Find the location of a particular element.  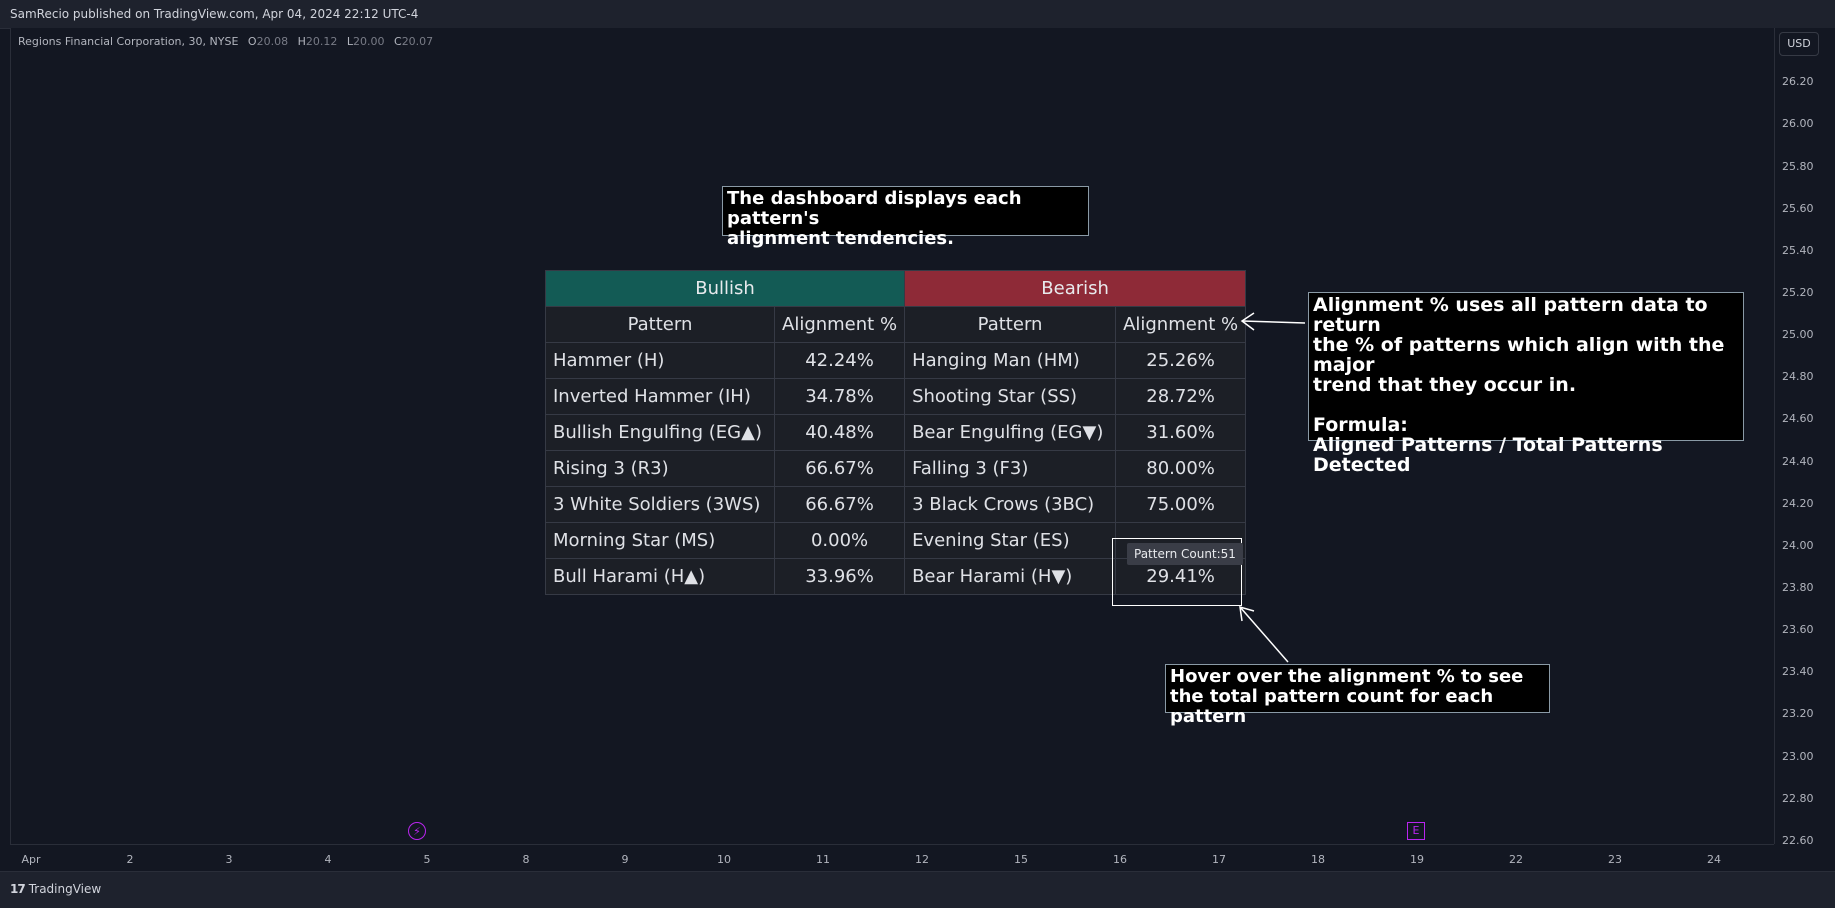

bull-alignment-cell: 40.48% is located at coordinates (839, 432).